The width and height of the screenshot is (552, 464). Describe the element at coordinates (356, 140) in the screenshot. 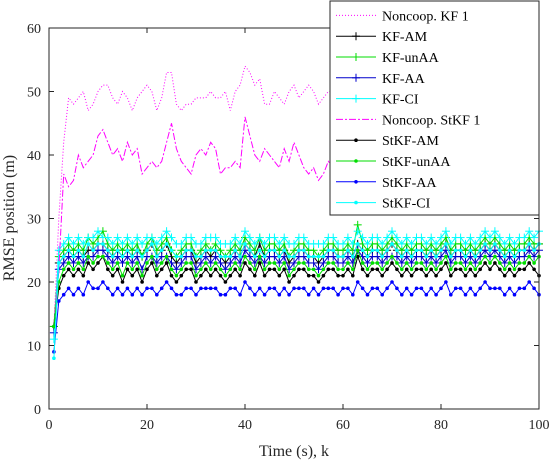

I see `legend-item-stkf-am-marker` at that location.